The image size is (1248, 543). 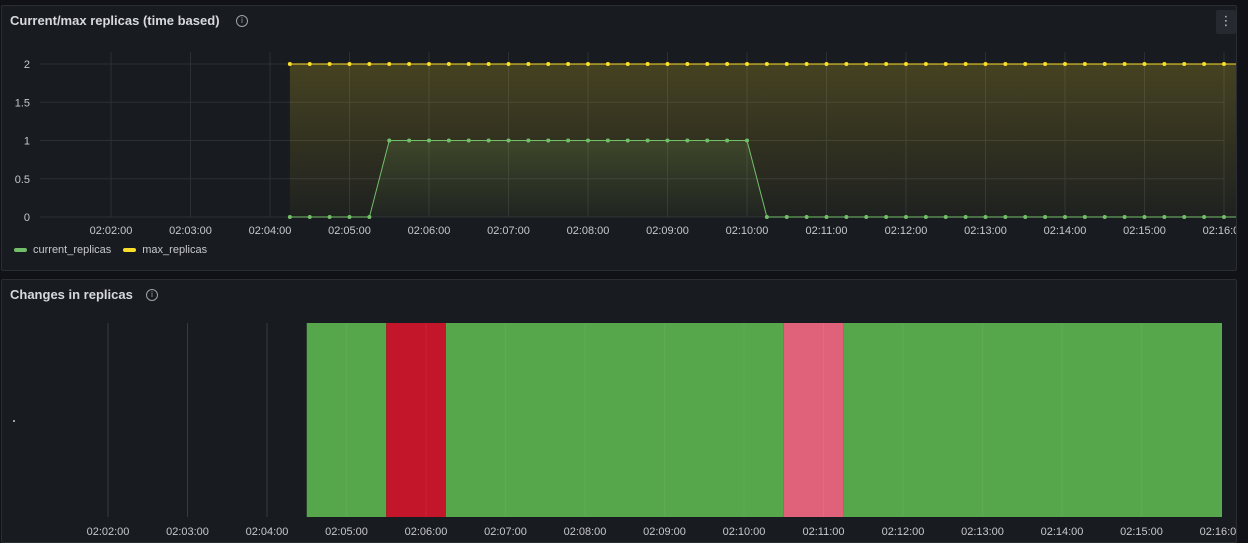 What do you see at coordinates (747, 231) in the screenshot?
I see `x-tick-label: 02:10:00` at bounding box center [747, 231].